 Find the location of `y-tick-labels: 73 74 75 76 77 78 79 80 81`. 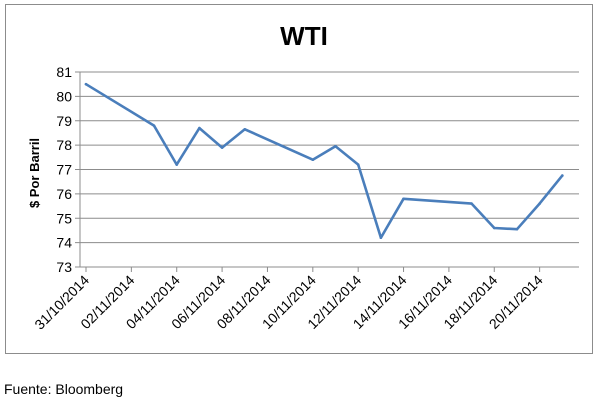

y-tick-labels: 73 74 75 76 77 78 79 80 81 is located at coordinates (64, 169).